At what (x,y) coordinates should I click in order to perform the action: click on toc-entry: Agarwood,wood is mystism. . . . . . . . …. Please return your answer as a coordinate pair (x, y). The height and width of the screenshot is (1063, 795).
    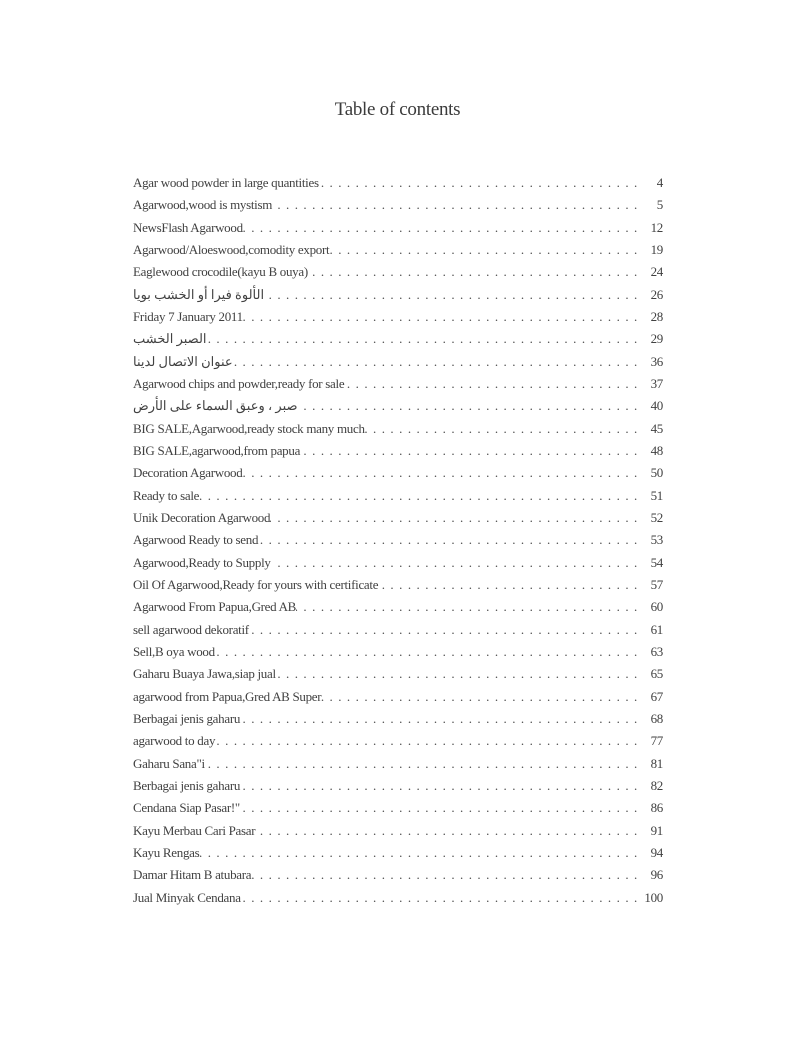
    Looking at the image, I should click on (398, 205).